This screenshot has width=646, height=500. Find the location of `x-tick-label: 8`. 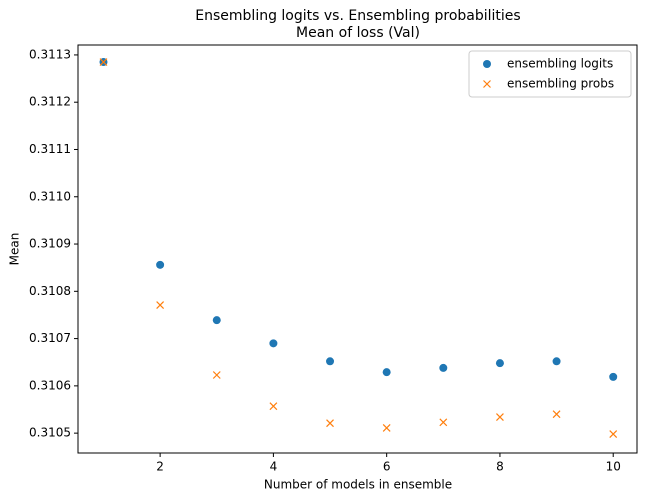

x-tick-label: 8 is located at coordinates (500, 467).